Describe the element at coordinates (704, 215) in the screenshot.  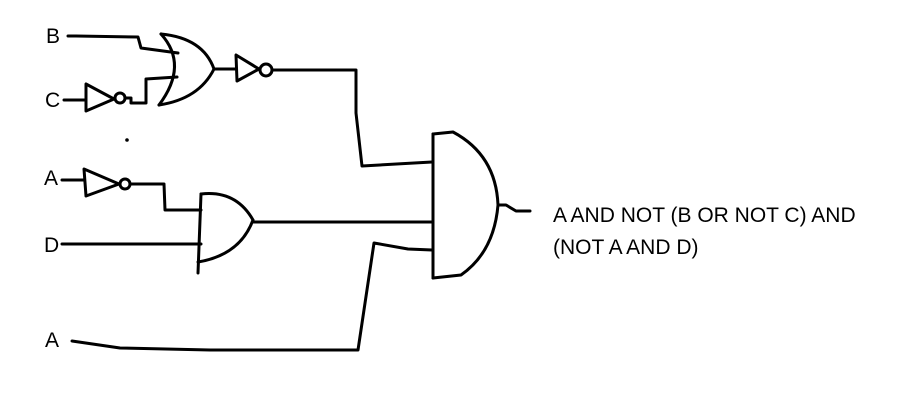
I see `output-line-1: A AND NOT (B OR NOT C) AND` at that location.